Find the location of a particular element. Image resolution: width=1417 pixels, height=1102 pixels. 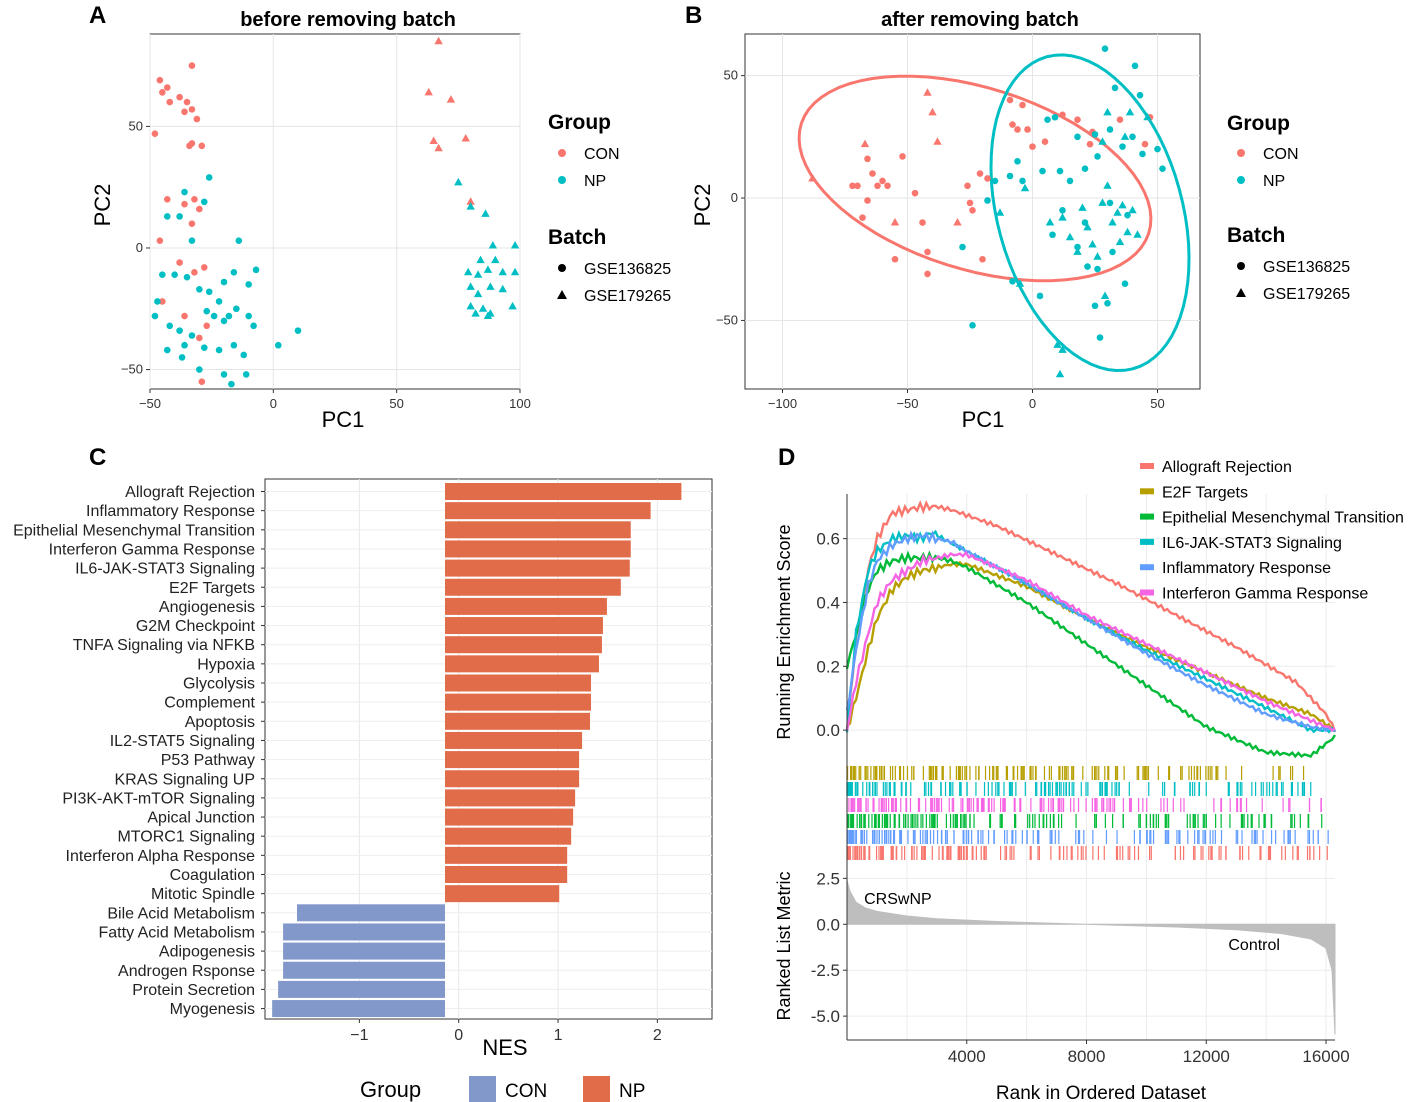

panel-c-category-label: Complement is located at coordinates (209, 703).